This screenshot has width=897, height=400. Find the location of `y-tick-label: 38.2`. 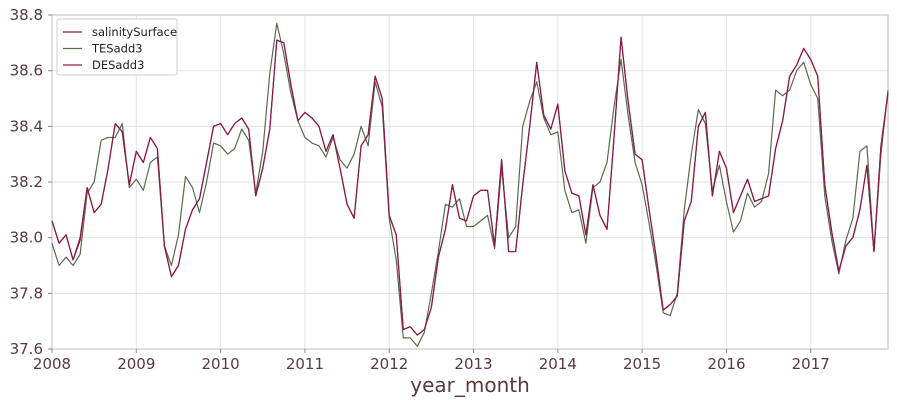

y-tick-label: 38.2 is located at coordinates (26, 182).